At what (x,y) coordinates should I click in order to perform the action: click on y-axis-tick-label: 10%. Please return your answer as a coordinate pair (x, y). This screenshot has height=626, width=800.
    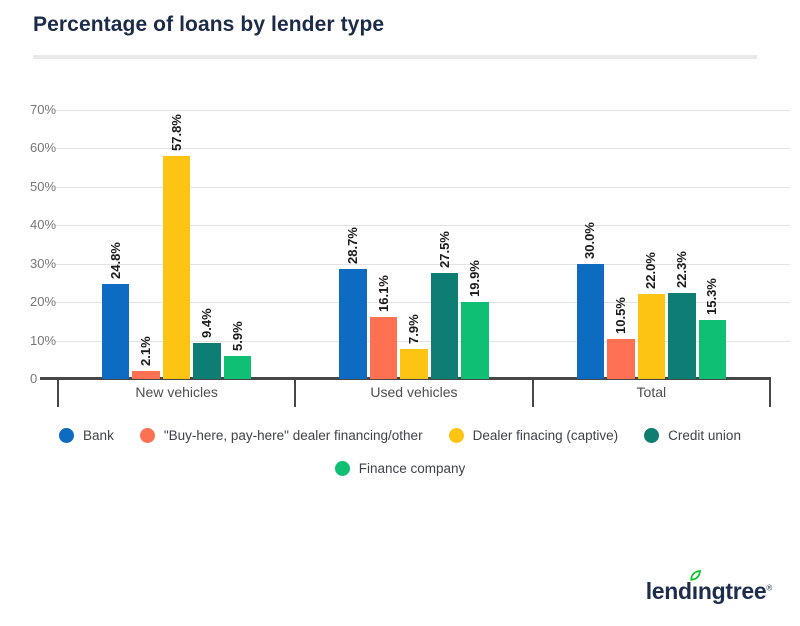
    Looking at the image, I should click on (43, 340).